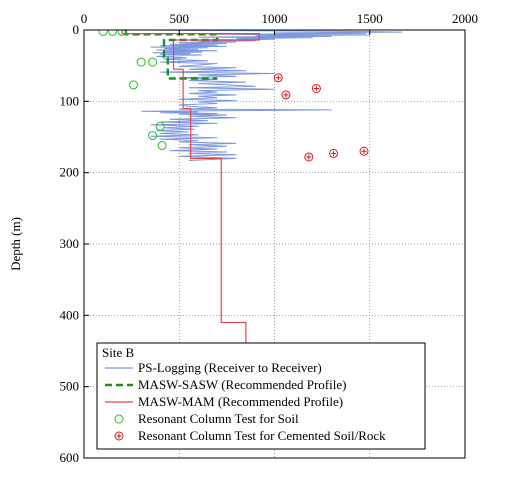 The image size is (517, 478). Describe the element at coordinates (180, 18) in the screenshot. I see `x-tick-label: 500` at that location.